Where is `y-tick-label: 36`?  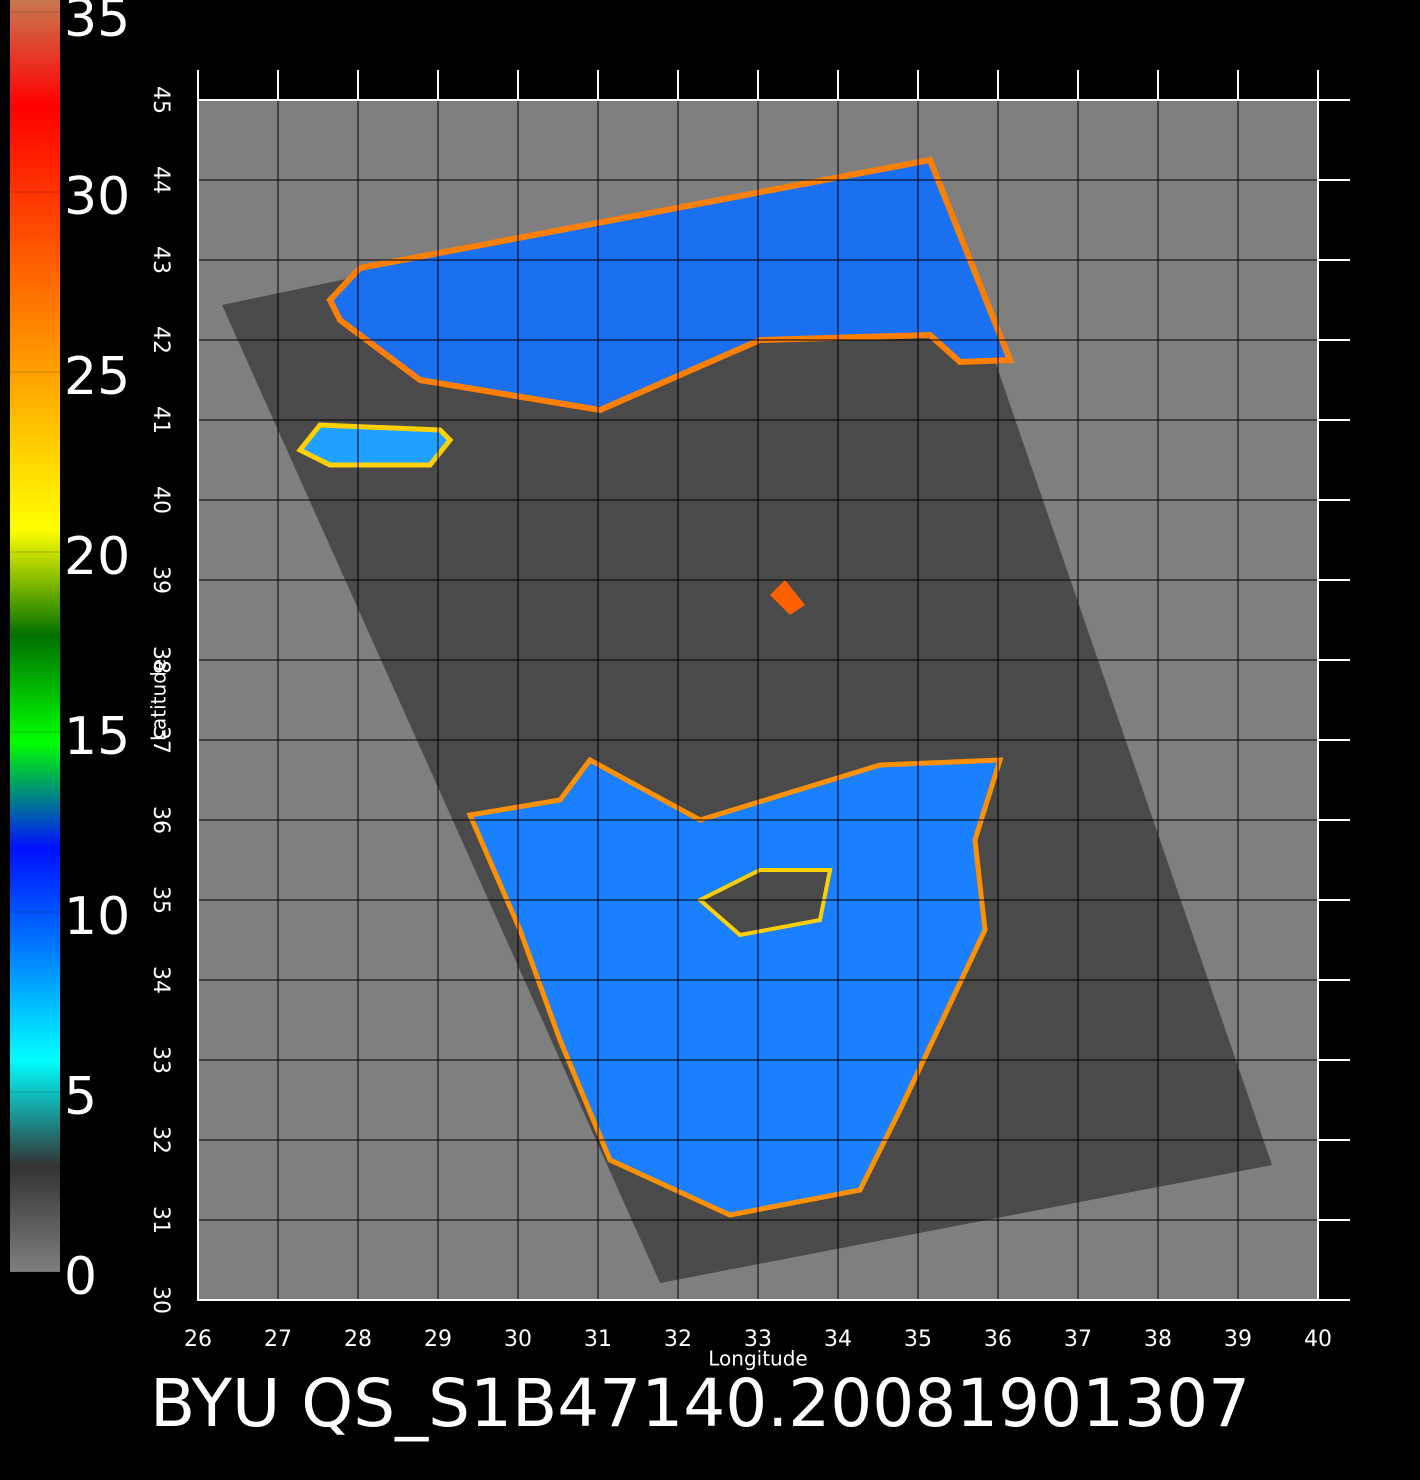
y-tick-label: 36 is located at coordinates (160, 820).